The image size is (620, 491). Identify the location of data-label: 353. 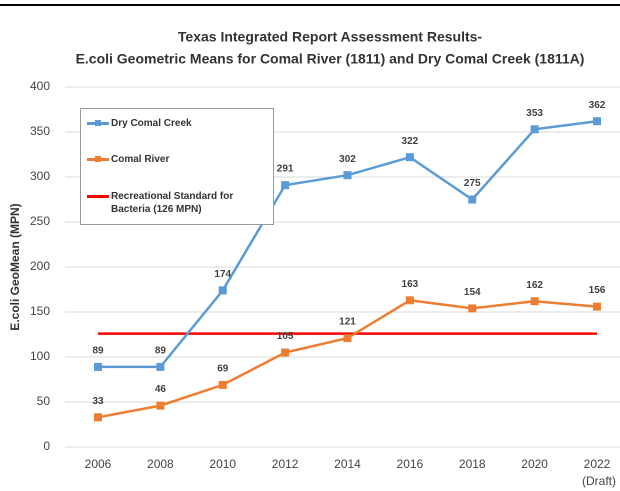
(534, 113).